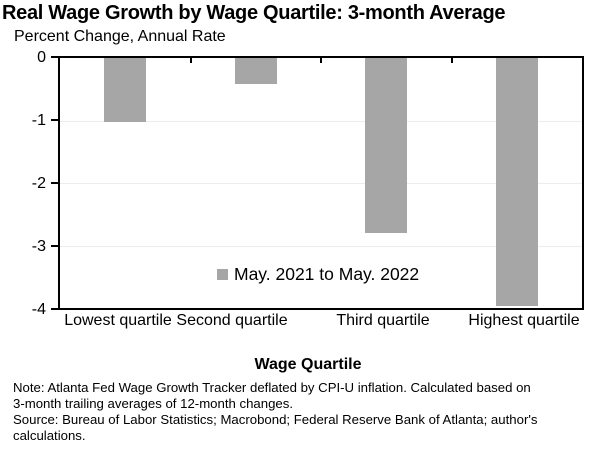 The width and height of the screenshot is (601, 450). Describe the element at coordinates (41, 57) in the screenshot. I see `y-axis-tick-label: 0` at that location.